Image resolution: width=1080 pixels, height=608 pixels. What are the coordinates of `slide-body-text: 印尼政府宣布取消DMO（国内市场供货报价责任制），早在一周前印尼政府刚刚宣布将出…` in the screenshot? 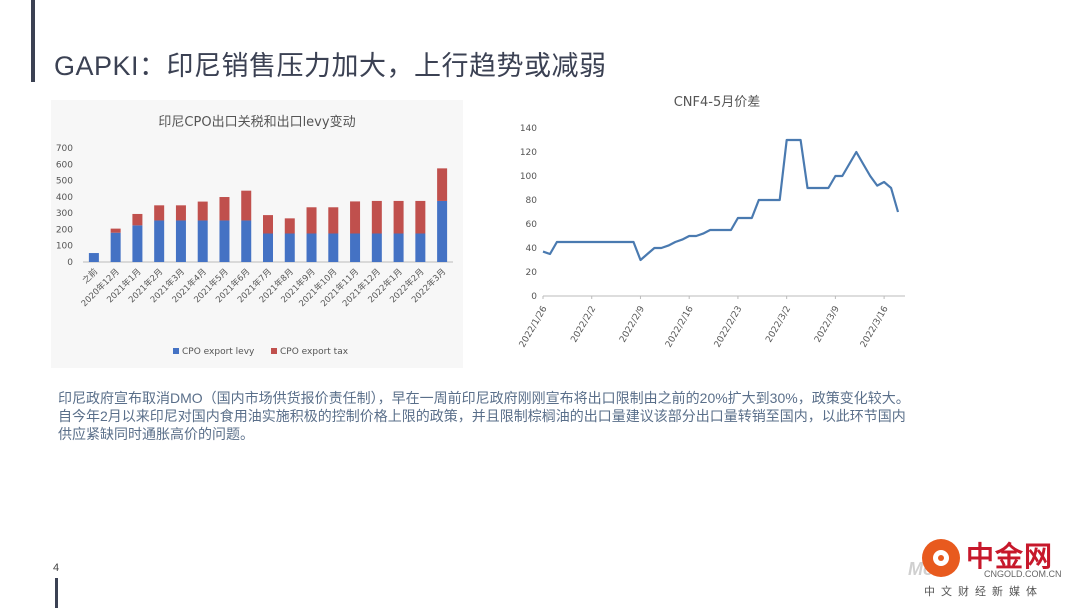 It's located at (548, 416).